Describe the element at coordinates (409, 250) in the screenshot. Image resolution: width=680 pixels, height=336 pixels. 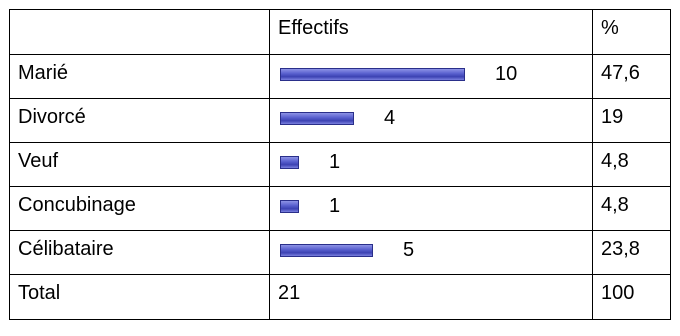
I see `count-value: 5` at that location.